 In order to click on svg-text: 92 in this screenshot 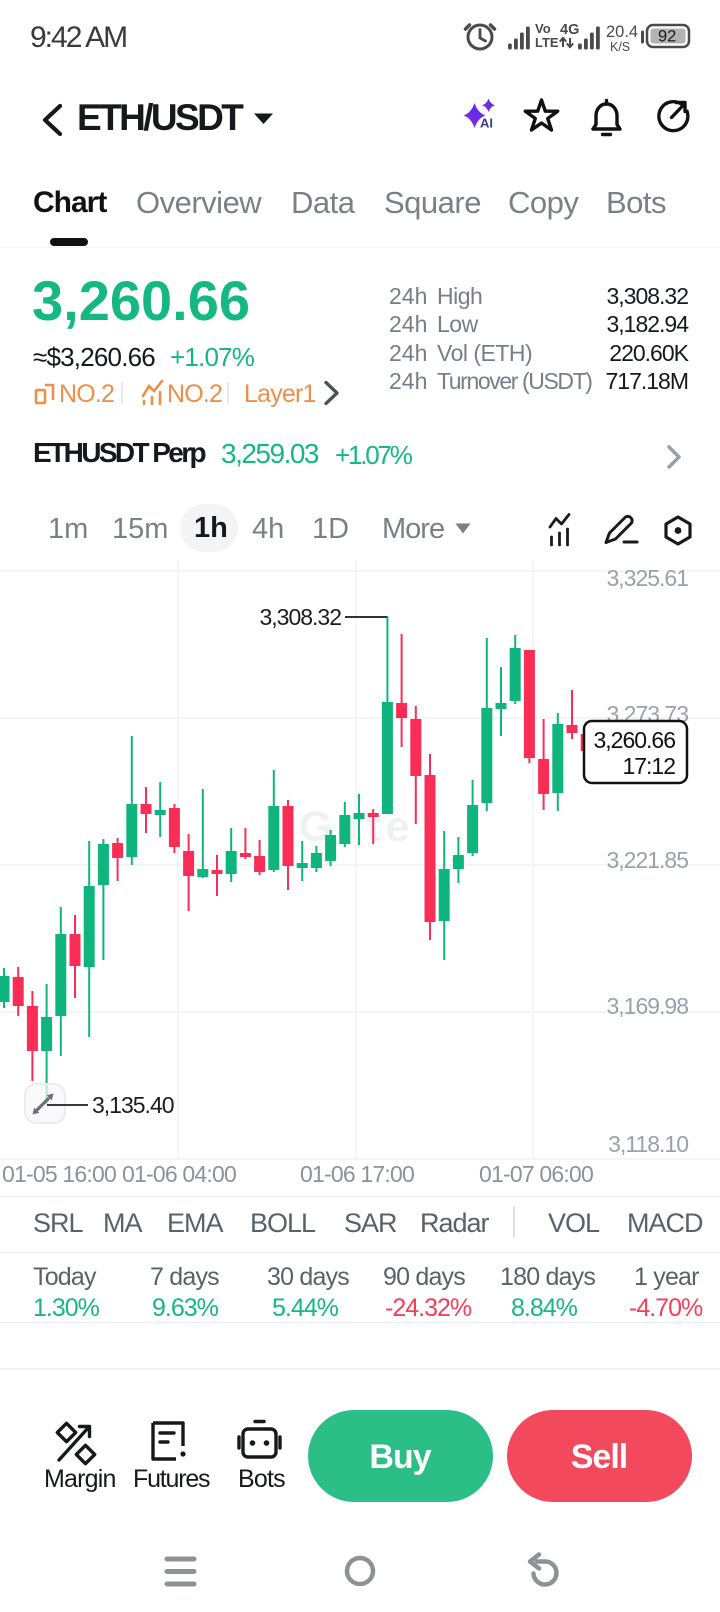, I will do `click(667, 37)`.